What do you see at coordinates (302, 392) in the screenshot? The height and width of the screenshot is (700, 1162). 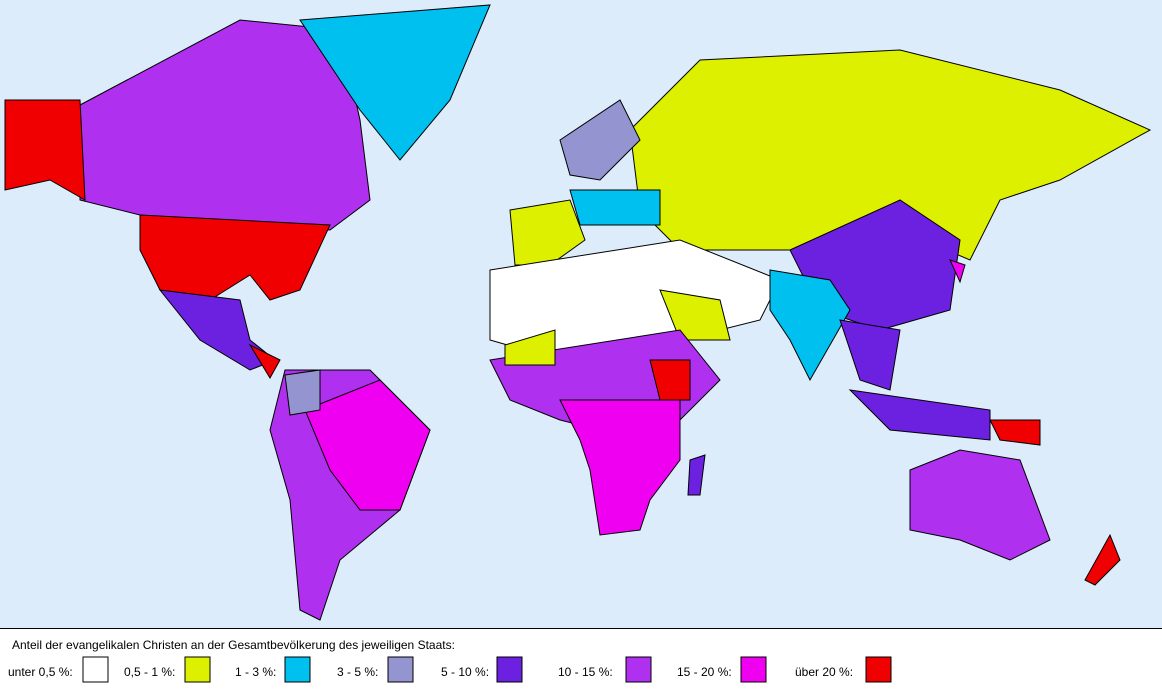 I see `colombia` at bounding box center [302, 392].